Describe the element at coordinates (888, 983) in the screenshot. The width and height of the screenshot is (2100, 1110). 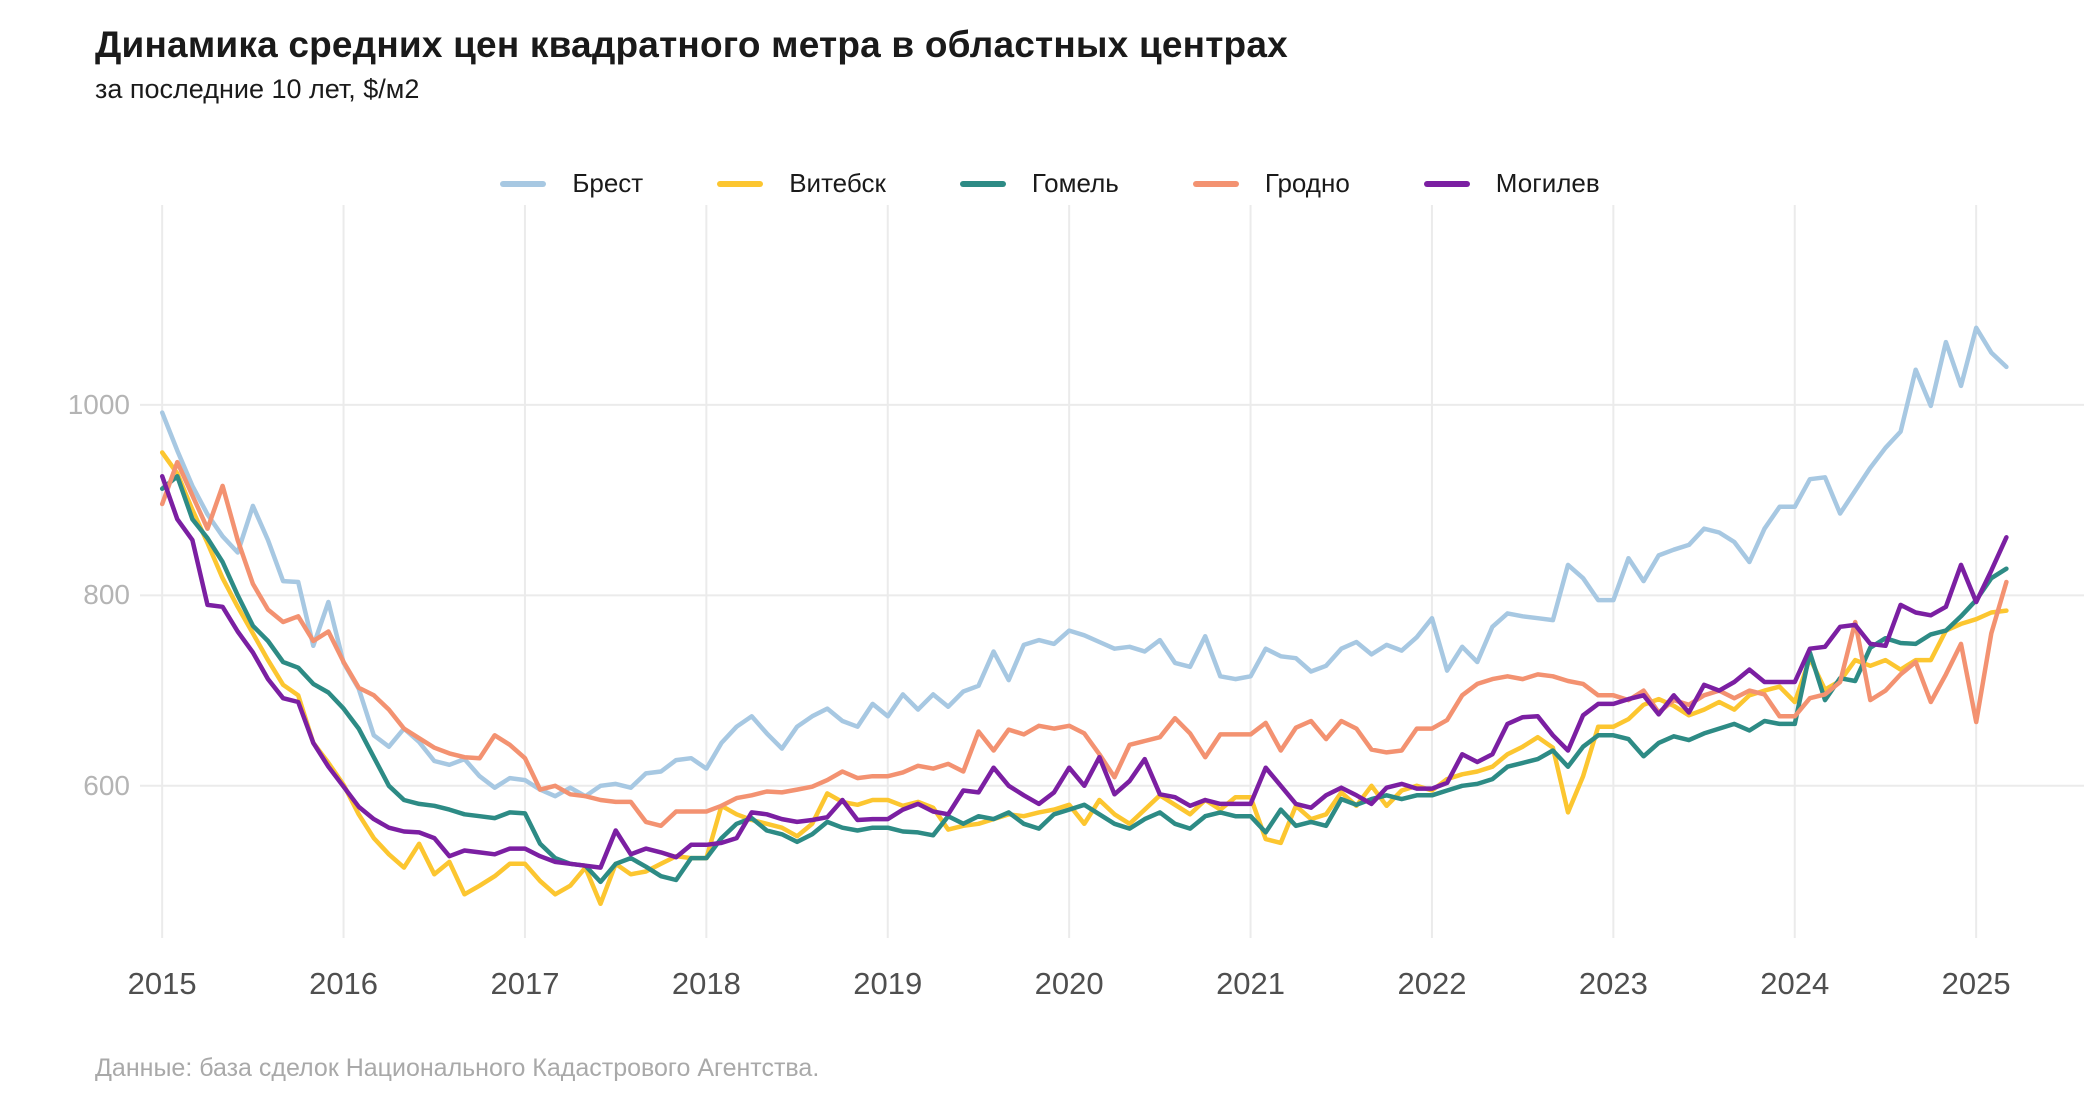
I see `x-axis-tick-label: 2019` at that location.